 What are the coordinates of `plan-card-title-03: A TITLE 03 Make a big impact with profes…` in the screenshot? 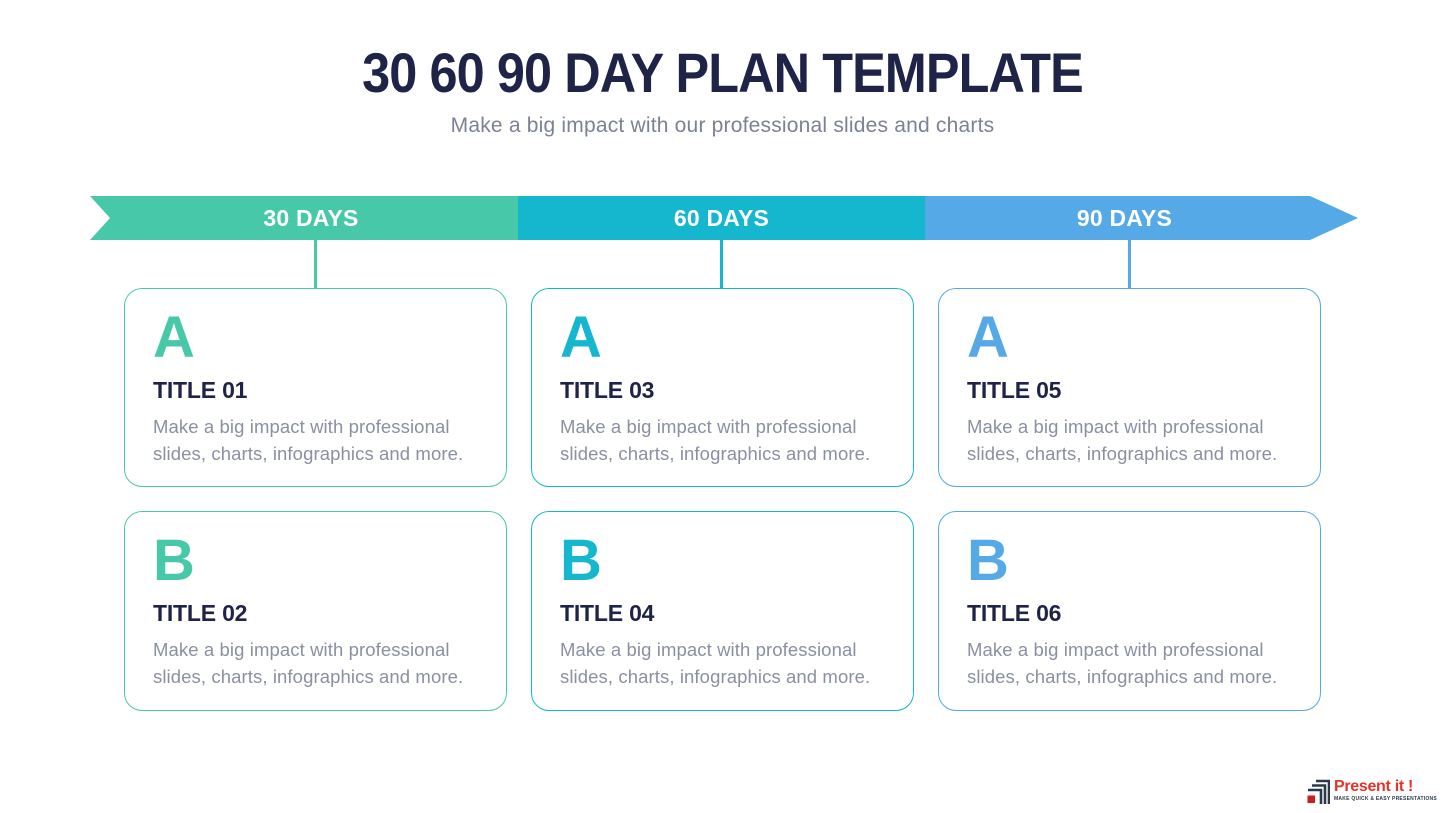 It's located at (722, 387).